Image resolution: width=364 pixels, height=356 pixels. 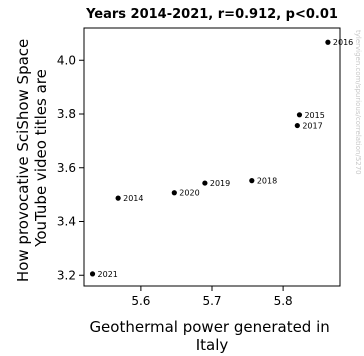 What do you see at coordinates (211, 336) in the screenshot?
I see `x-axis-title: Geothermal power generated in Italy` at bounding box center [211, 336].